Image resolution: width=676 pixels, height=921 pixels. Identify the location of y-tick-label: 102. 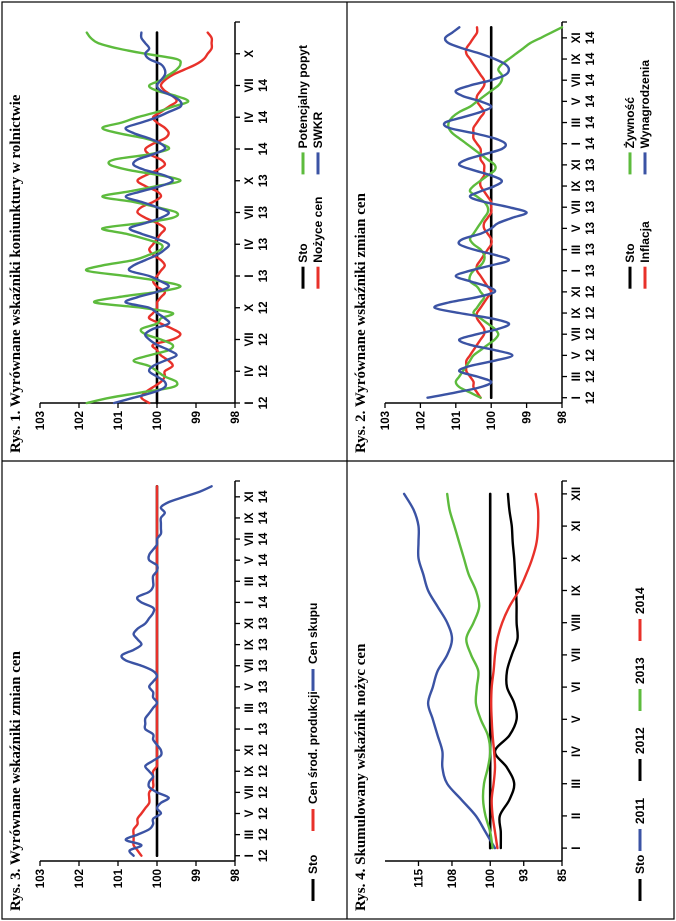
(80, 878).